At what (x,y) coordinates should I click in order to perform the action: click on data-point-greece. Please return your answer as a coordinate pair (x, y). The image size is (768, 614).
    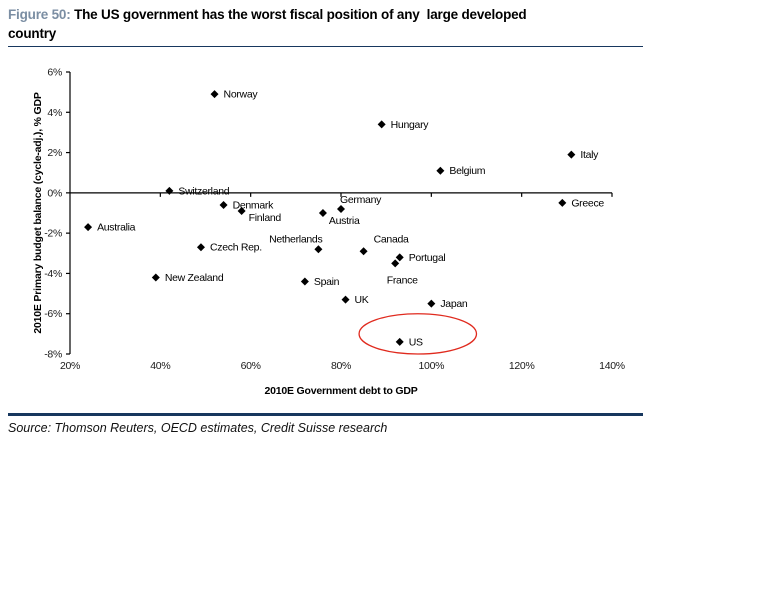
    Looking at the image, I should click on (562, 202).